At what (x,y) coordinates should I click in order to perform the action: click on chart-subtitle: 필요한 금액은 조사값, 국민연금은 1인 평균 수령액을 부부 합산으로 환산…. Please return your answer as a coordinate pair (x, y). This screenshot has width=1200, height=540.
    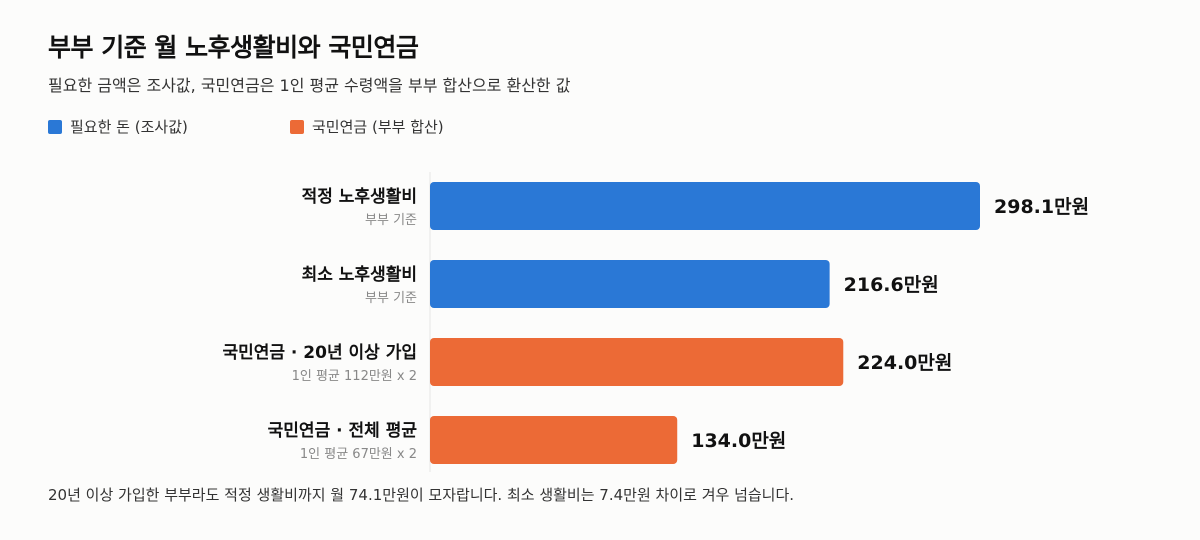
    Looking at the image, I should click on (309, 85).